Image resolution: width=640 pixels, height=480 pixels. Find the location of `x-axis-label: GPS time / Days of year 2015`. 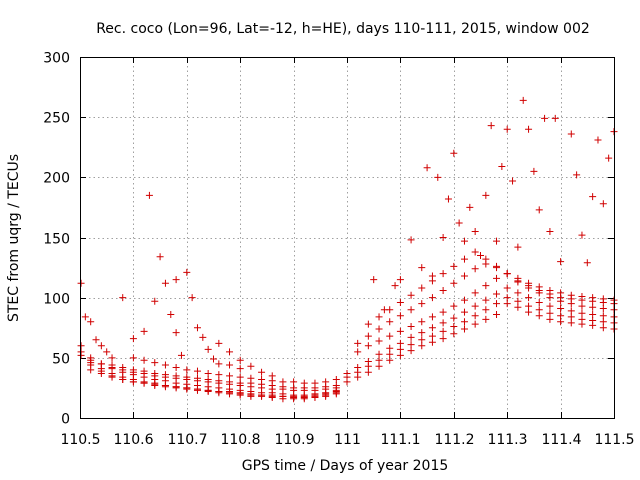

x-axis-label: GPS time / Days of year 2015 is located at coordinates (345, 466).